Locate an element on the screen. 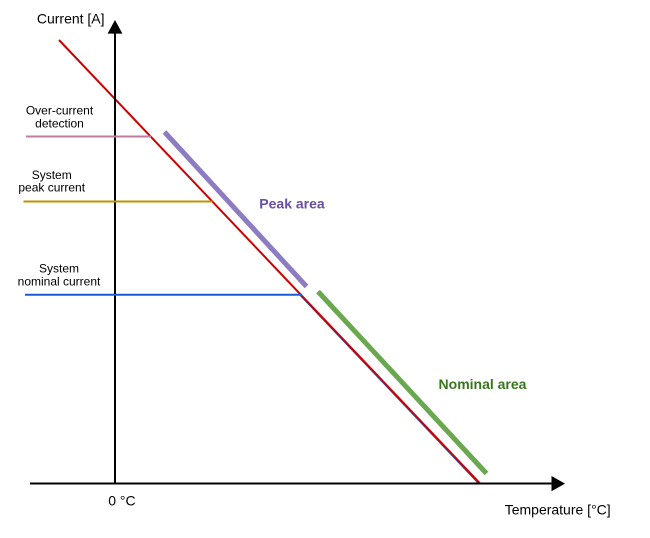 Image resolution: width=650 pixels, height=538 pixels. svg-text: Nominal area is located at coordinates (483, 384).